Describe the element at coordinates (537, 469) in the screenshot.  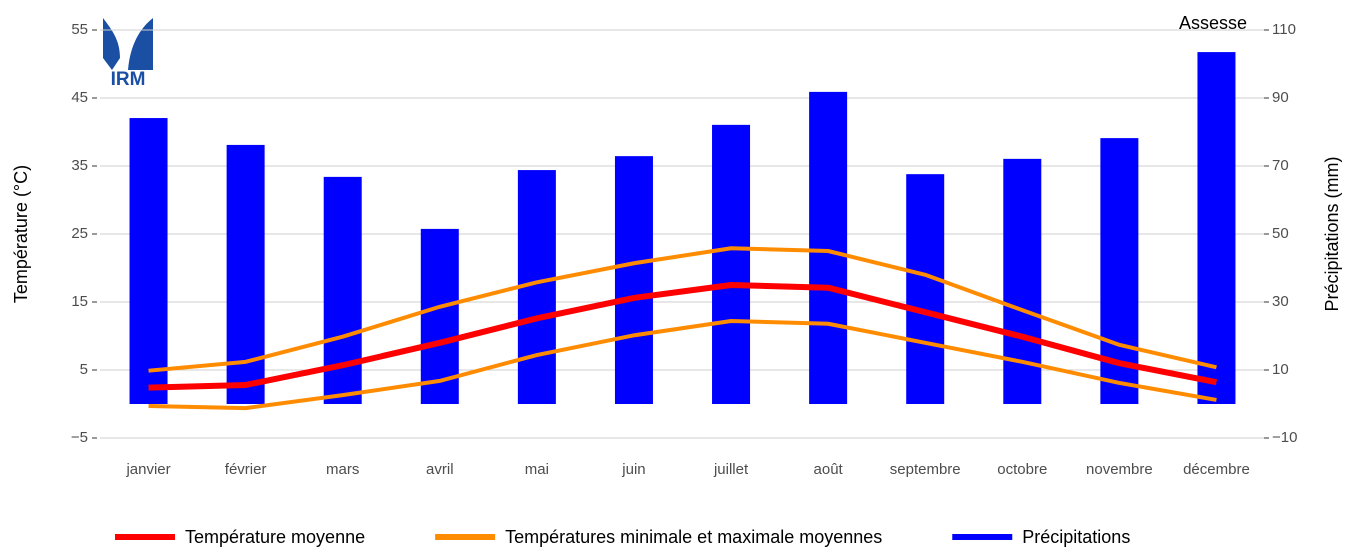
I see `x-tick-label: mai` at that location.